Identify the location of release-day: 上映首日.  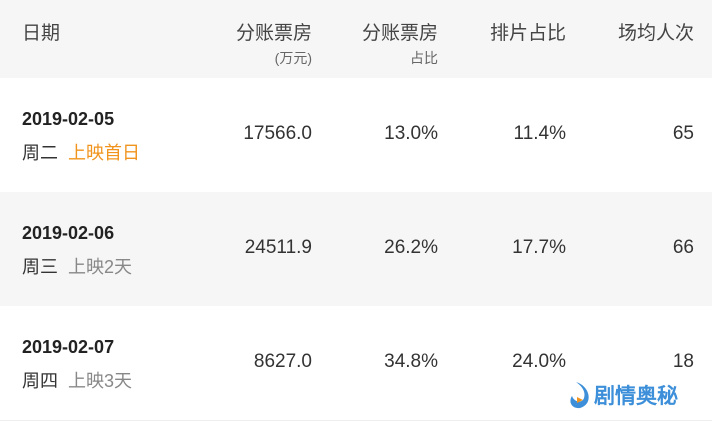
(104, 153).